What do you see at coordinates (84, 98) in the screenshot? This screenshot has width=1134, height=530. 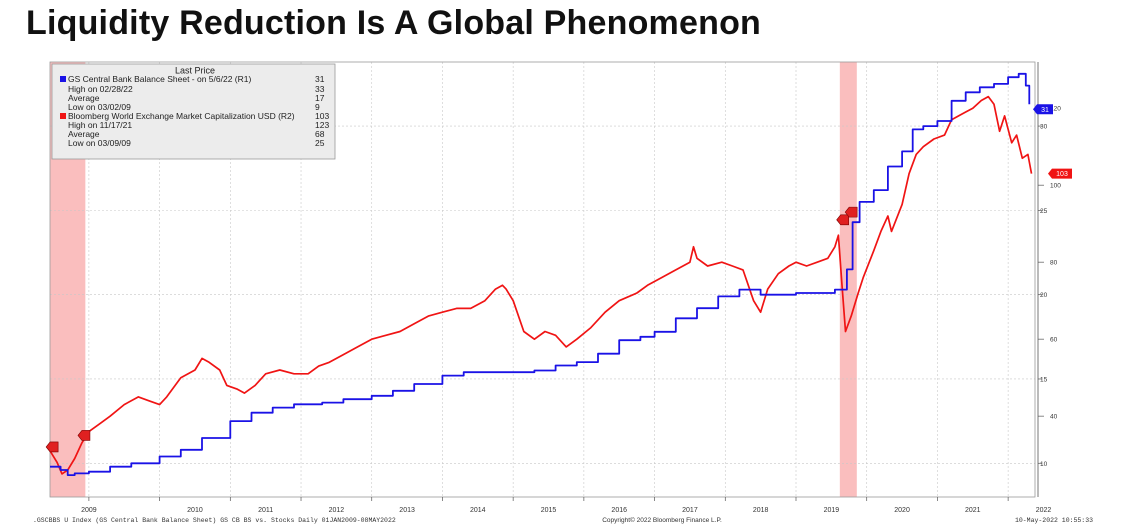 I see `legend-series1-avg-label: Average` at bounding box center [84, 98].